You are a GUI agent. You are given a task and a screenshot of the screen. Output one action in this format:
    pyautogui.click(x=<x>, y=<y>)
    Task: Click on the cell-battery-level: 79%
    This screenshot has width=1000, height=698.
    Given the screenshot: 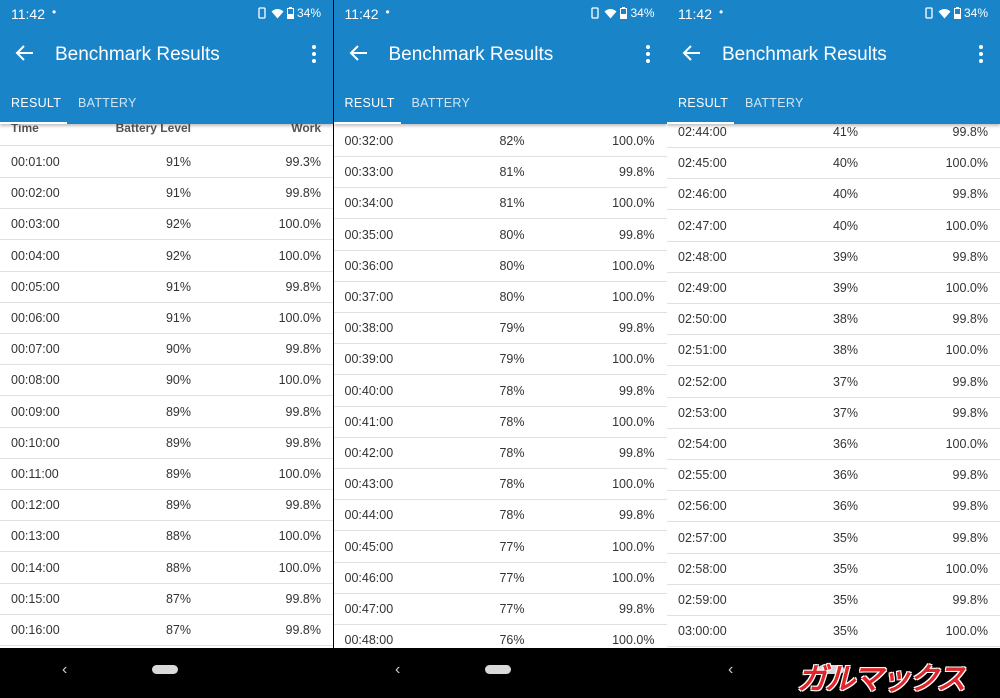 What is the action you would take?
    pyautogui.click(x=512, y=359)
    